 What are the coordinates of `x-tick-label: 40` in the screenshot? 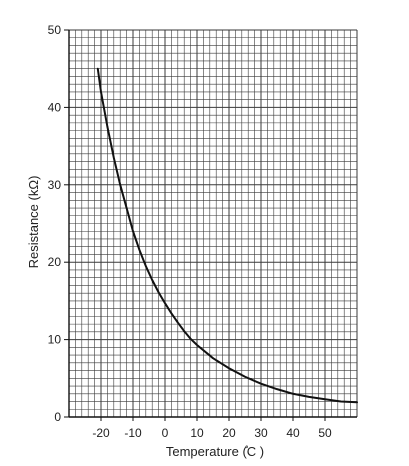 It's located at (293, 433).